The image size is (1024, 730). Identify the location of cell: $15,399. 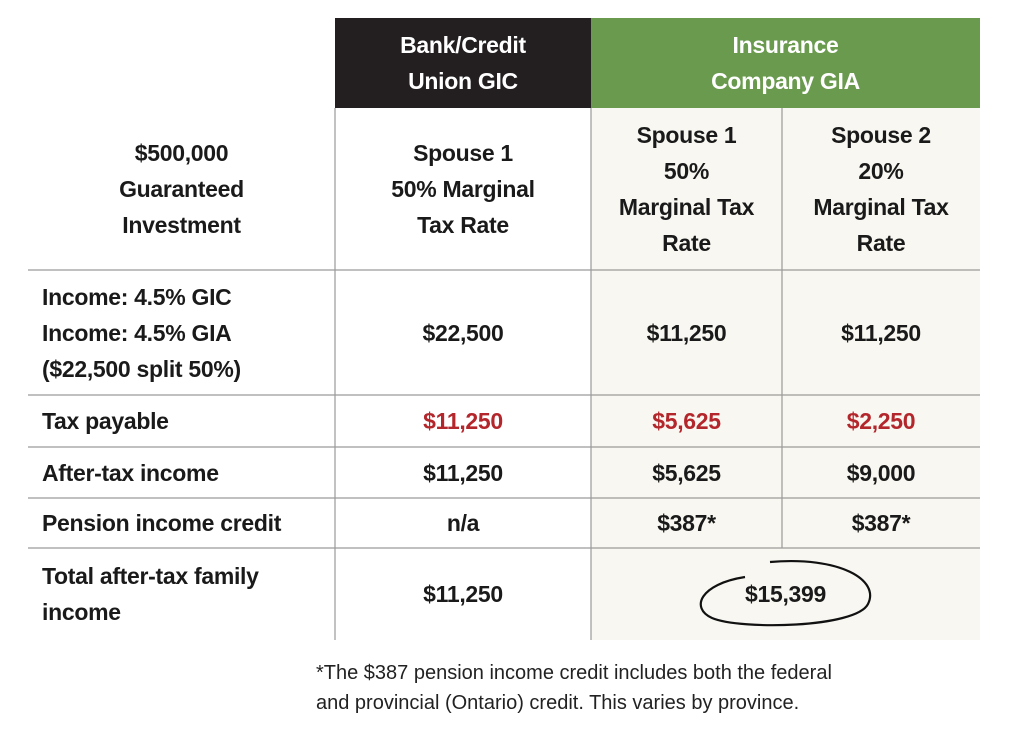
(785, 594).